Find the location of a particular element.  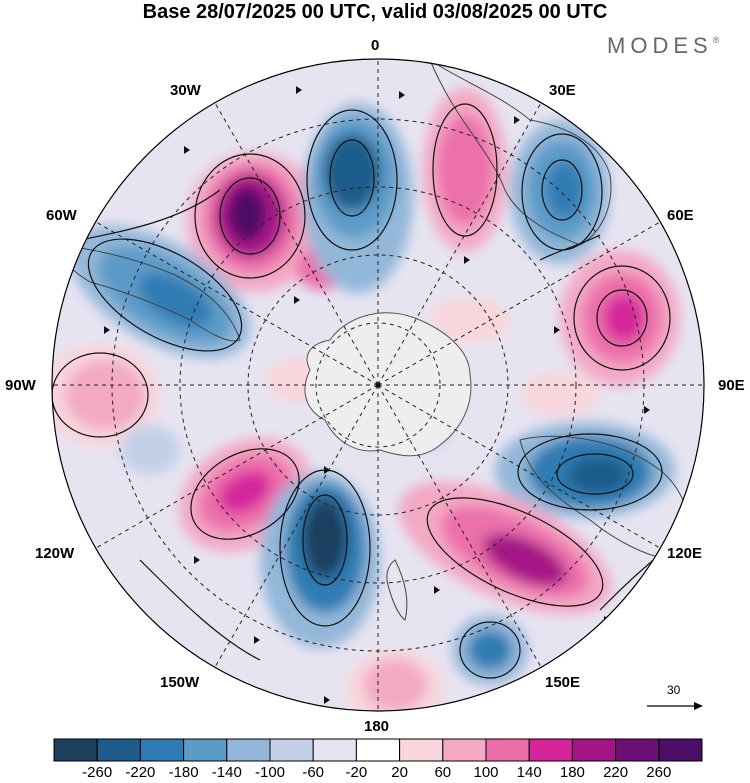

africa-outline is located at coordinates (520, 152).